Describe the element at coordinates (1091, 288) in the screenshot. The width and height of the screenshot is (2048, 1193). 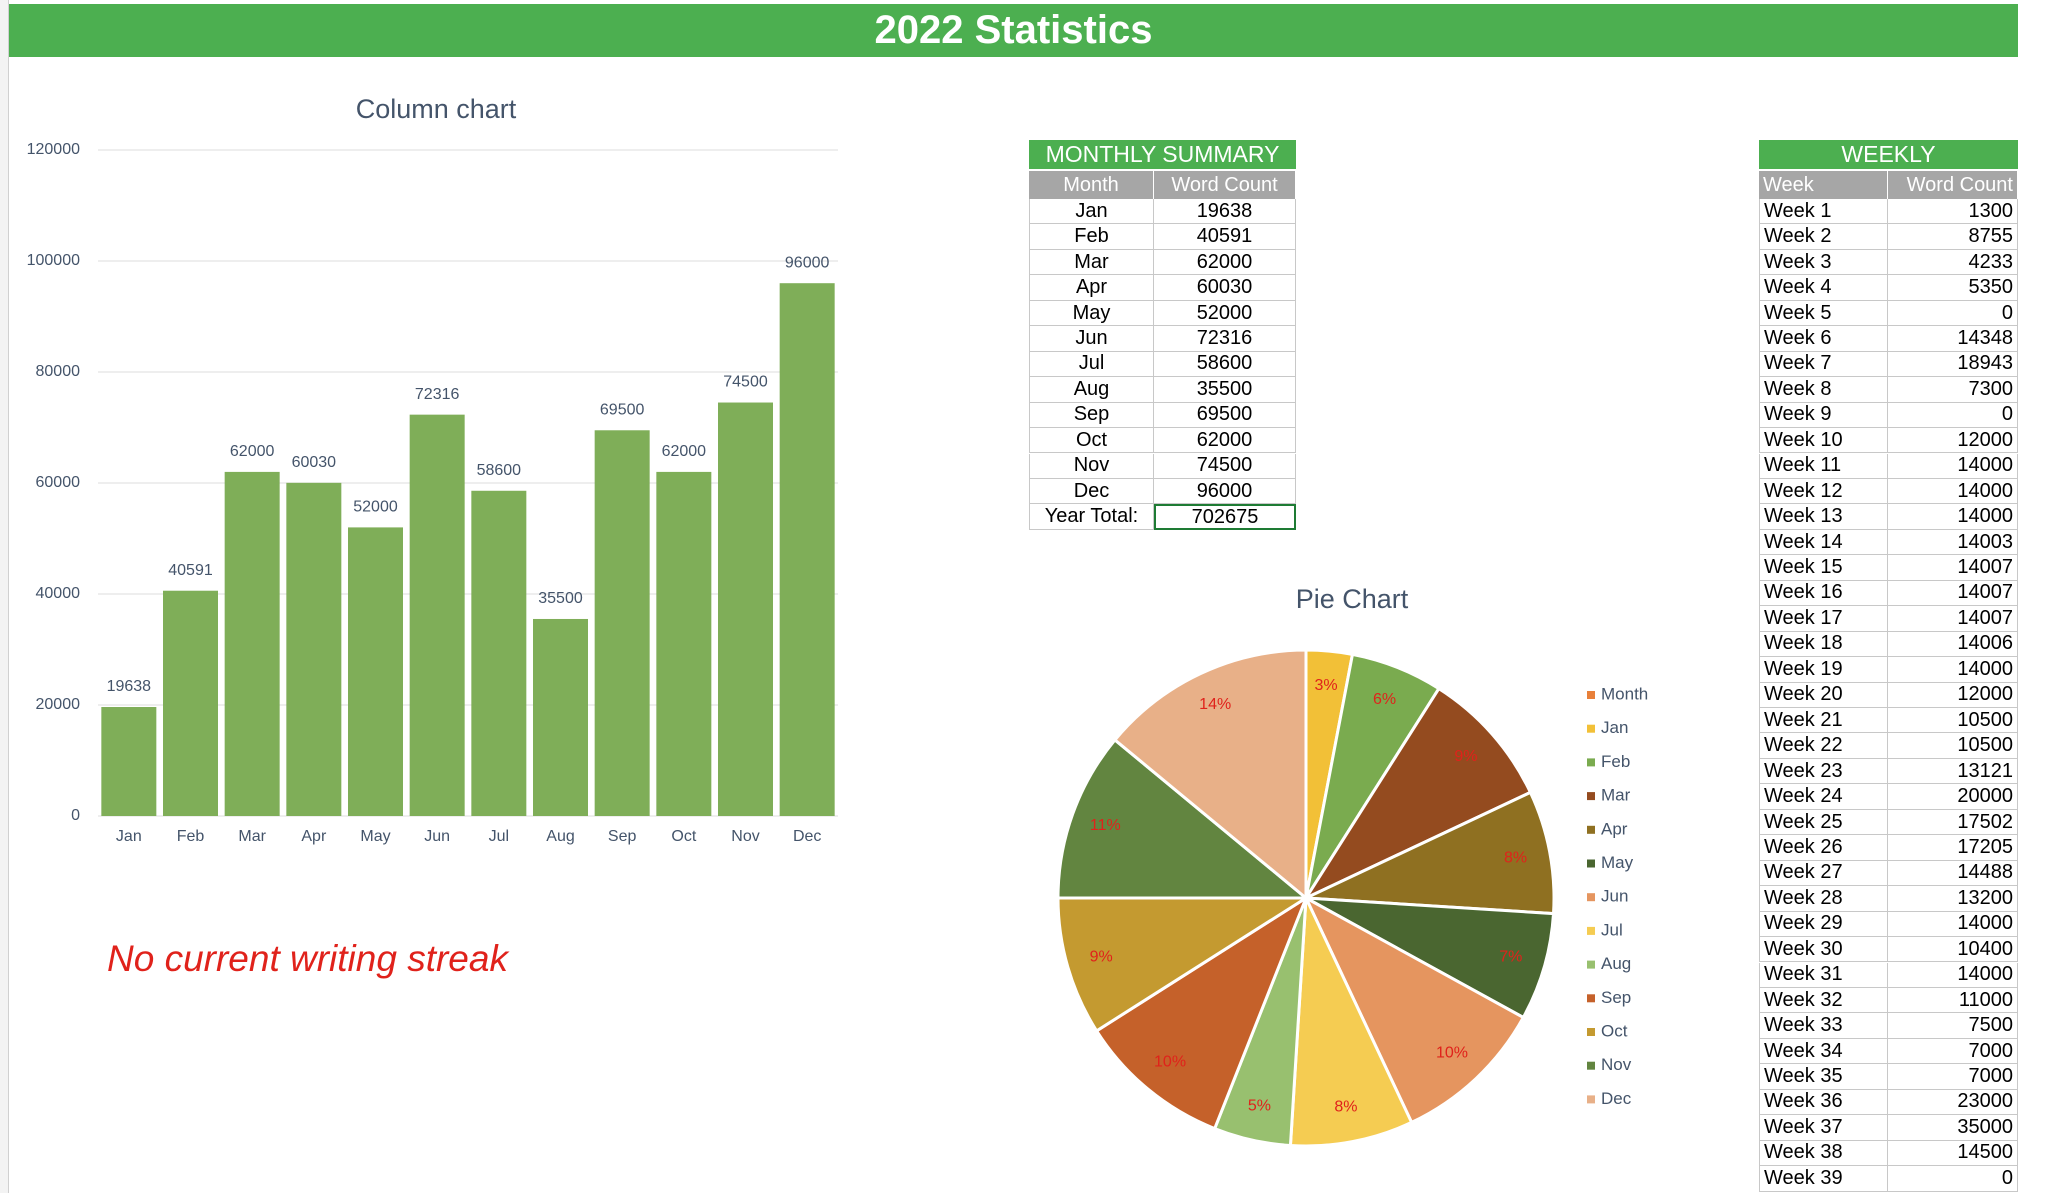
I see `month: Apr` at that location.